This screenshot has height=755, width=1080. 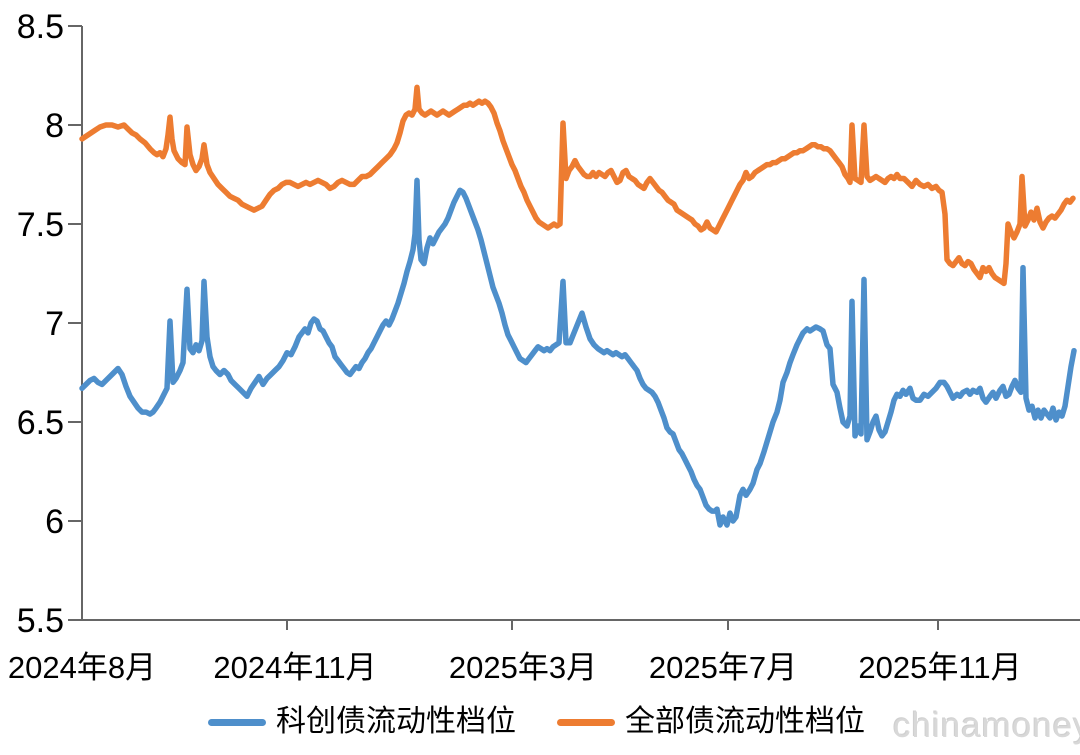 What do you see at coordinates (540, 724) in the screenshot?
I see `legend: 科创债流动性档位 全部债流动性档位` at bounding box center [540, 724].